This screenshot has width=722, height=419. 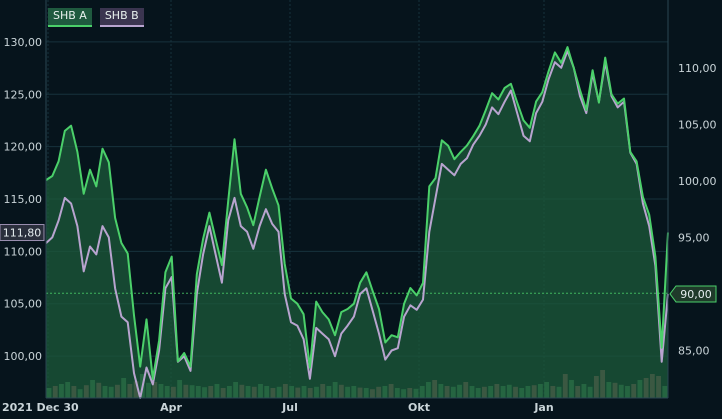 What do you see at coordinates (697, 124) in the screenshot?
I see `right-tick-label: 105,00` at bounding box center [697, 124].